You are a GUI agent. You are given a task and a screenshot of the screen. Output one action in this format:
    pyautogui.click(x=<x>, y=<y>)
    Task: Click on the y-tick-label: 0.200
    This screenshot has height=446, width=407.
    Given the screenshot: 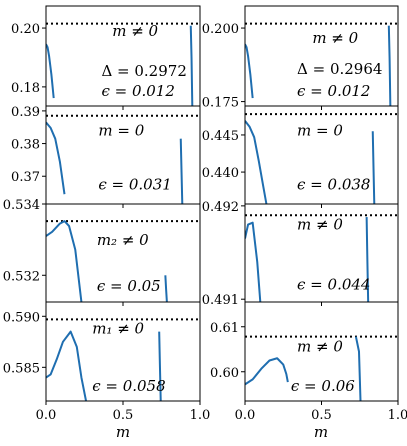 What is the action you would take?
    pyautogui.click(x=220, y=29)
    